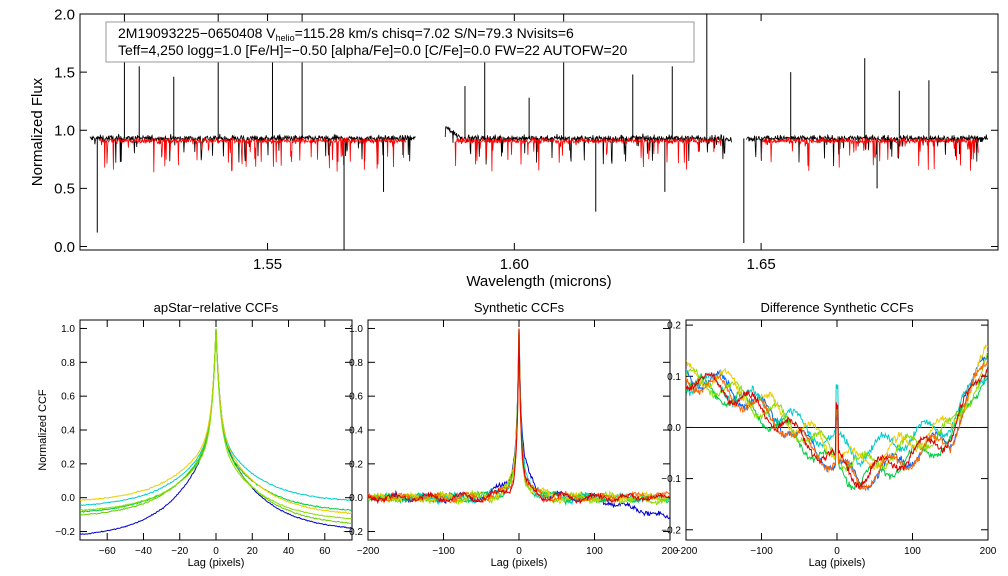 The width and height of the screenshot is (1008, 576). What do you see at coordinates (285, 38) in the screenshot?
I see `annotation-sub: helio` at bounding box center [285, 38].